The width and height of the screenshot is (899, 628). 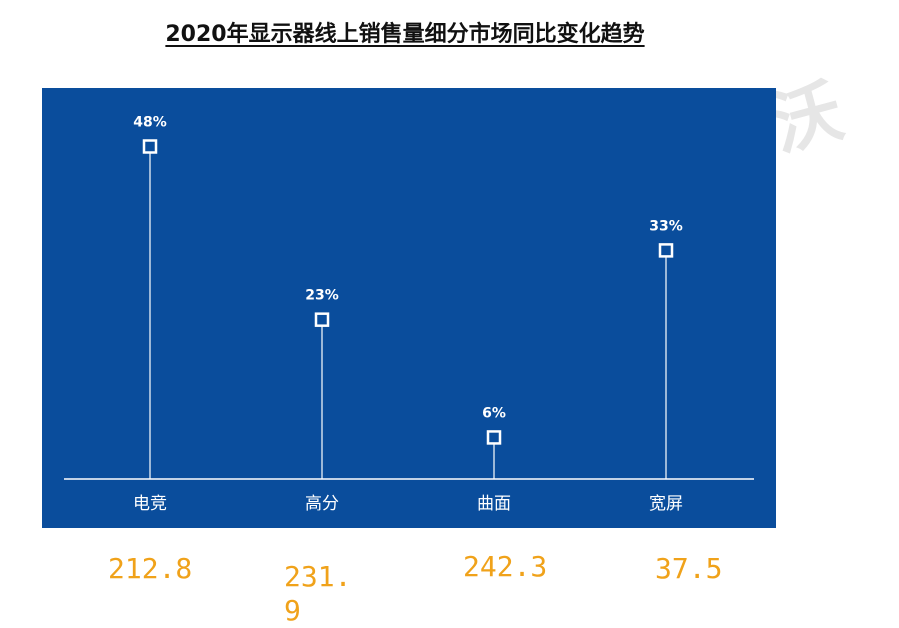 I want to click on category-label-gaming: 电竞, so click(x=150, y=504).